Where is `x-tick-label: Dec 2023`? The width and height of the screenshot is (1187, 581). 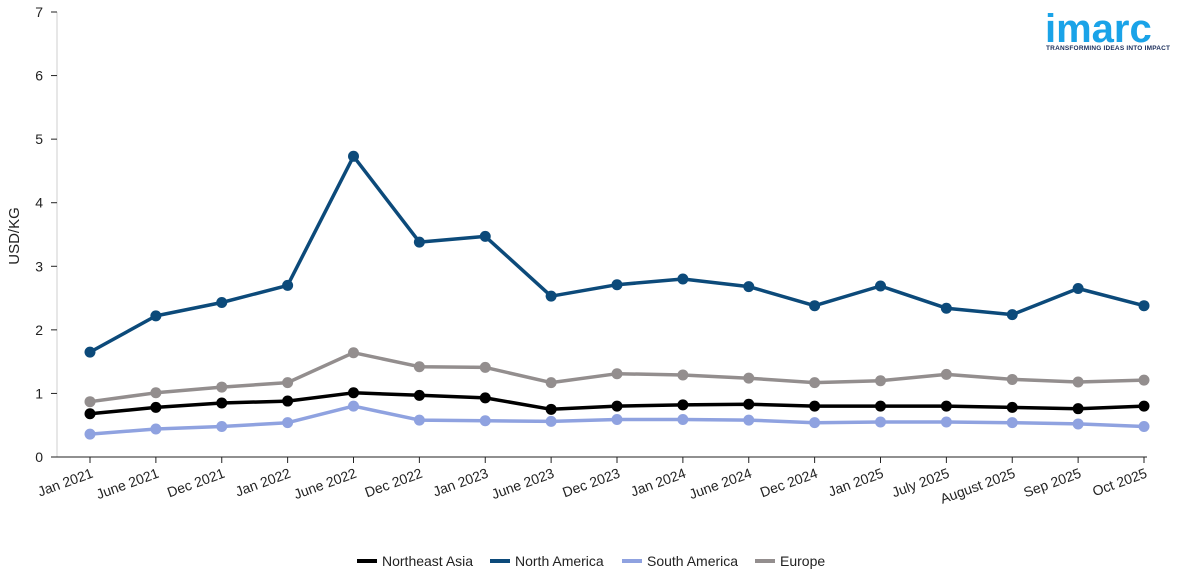
x-tick-label: Dec 2023 is located at coordinates (591, 483).